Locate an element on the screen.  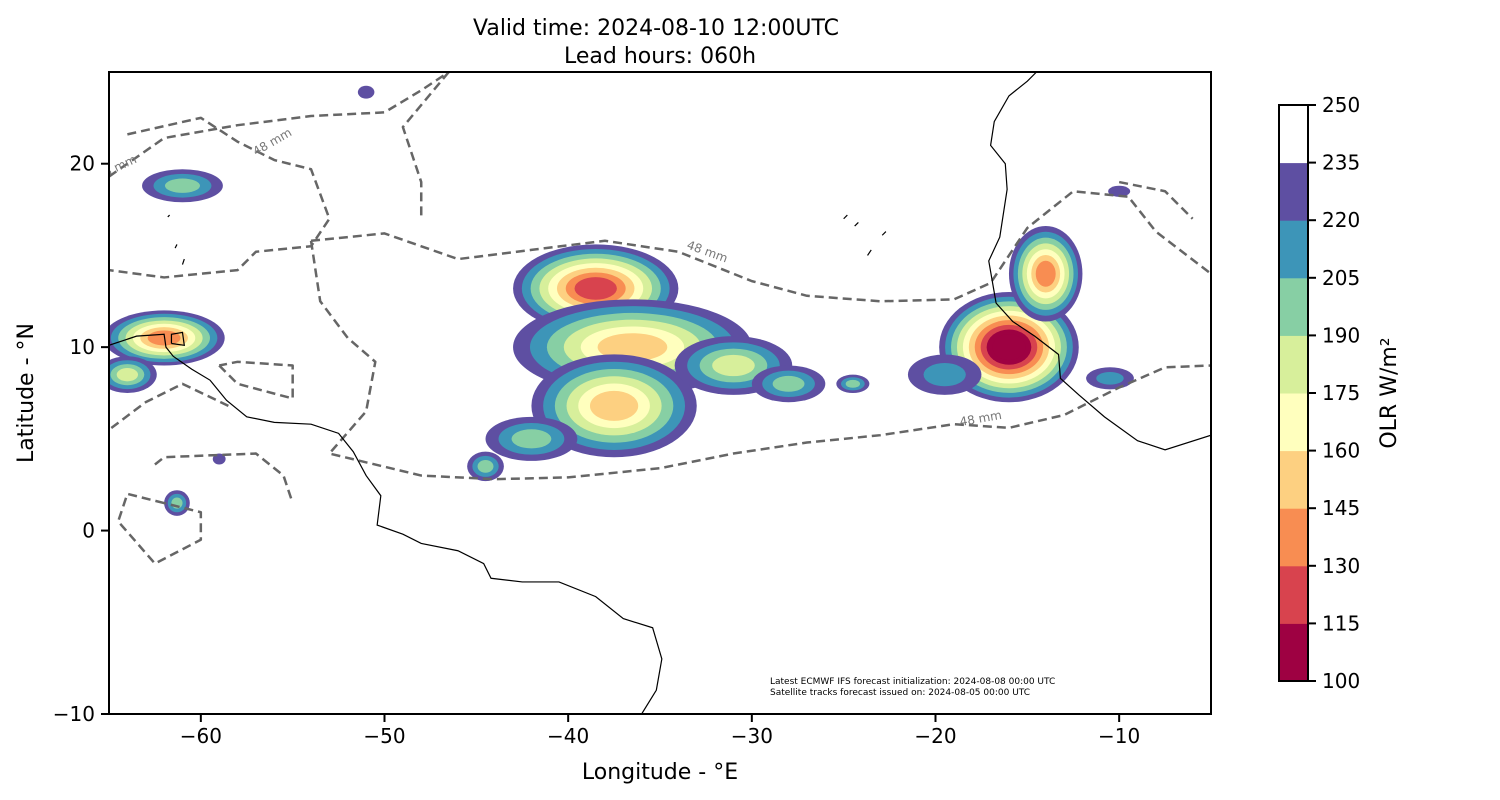
colorbar-tick-label: 220 is located at coordinates (1341, 220).